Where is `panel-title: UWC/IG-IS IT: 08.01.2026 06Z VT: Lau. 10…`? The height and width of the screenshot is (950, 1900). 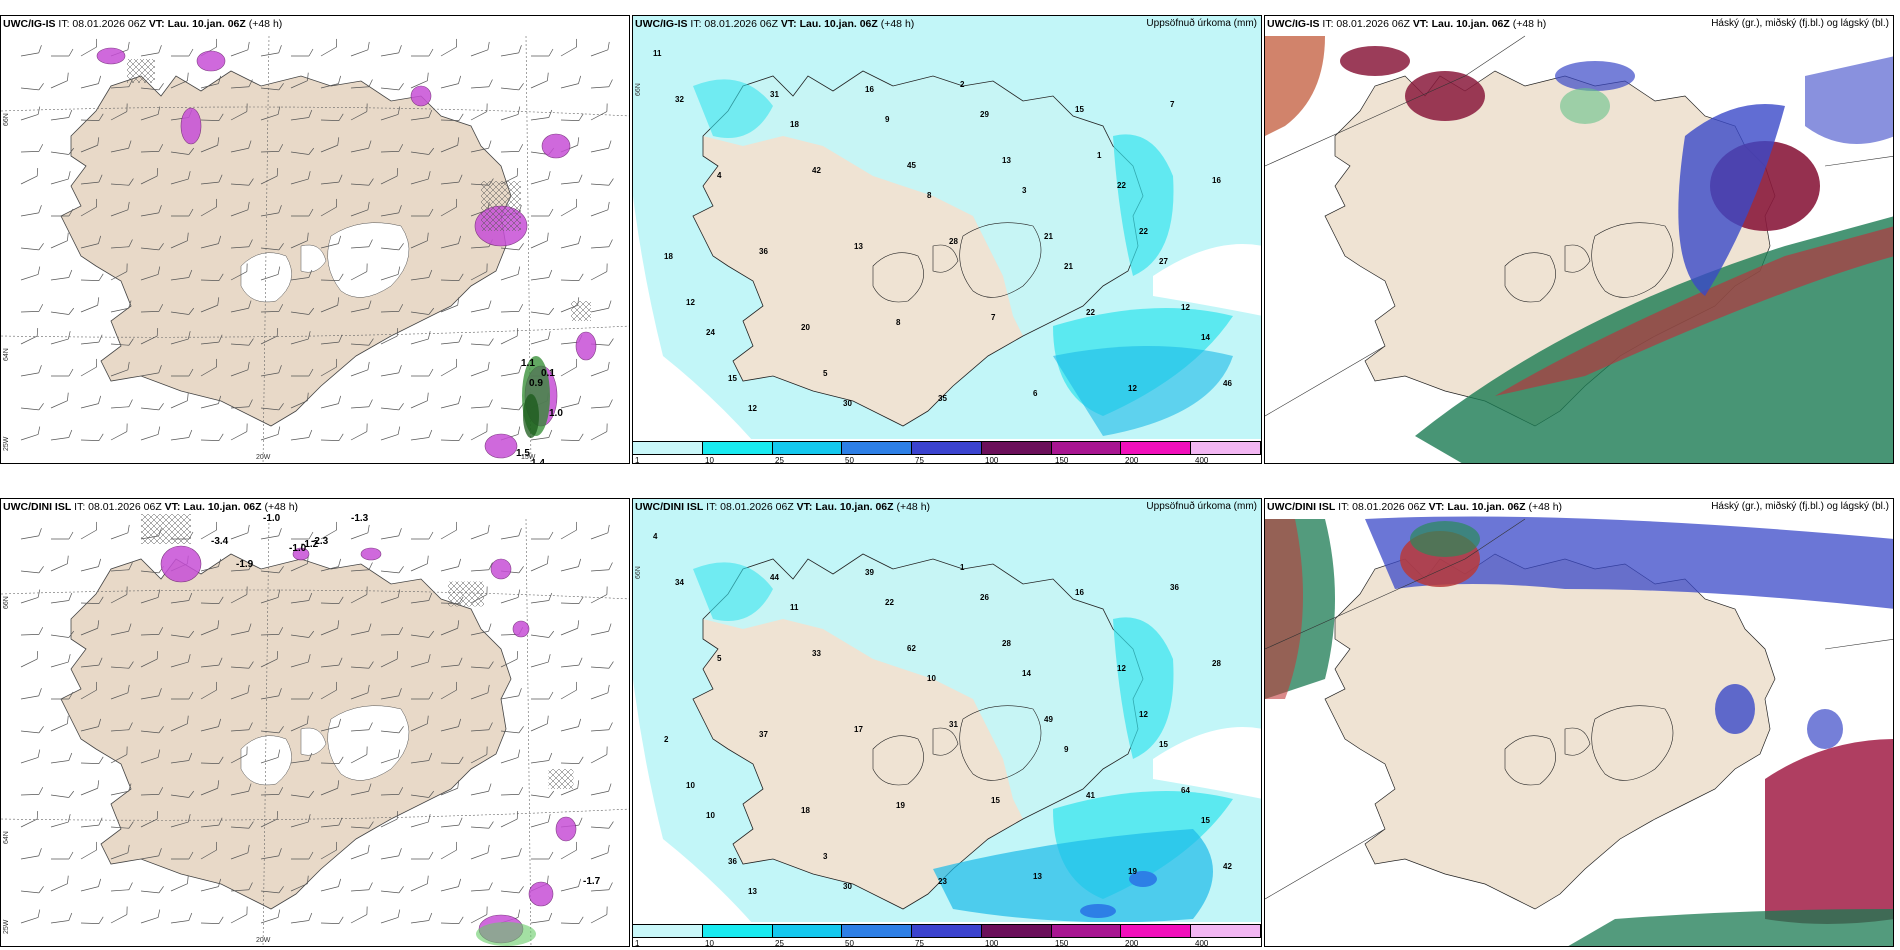 panel-title: UWC/IG-IS IT: 08.01.2026 06Z VT: Lau. 10… is located at coordinates (1406, 24).